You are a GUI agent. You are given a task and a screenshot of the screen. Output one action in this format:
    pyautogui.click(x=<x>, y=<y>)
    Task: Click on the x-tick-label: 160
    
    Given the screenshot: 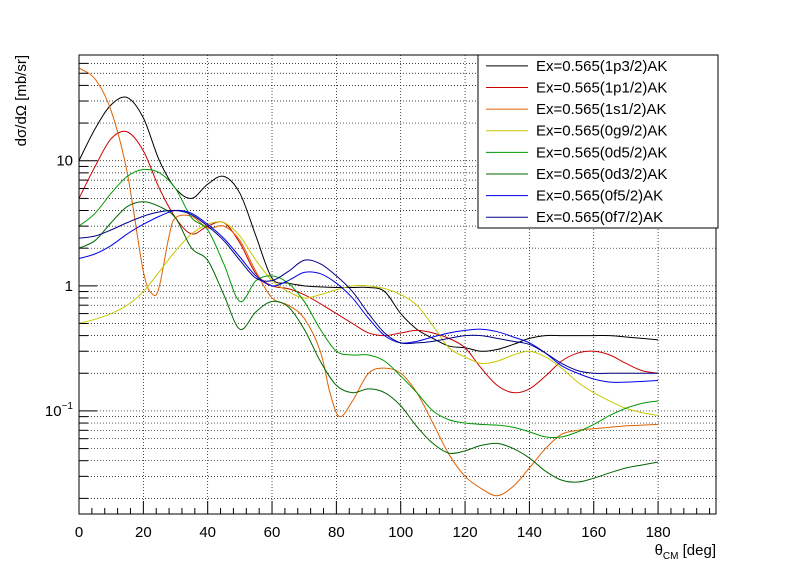 What is the action you would take?
    pyautogui.click(x=593, y=532)
    